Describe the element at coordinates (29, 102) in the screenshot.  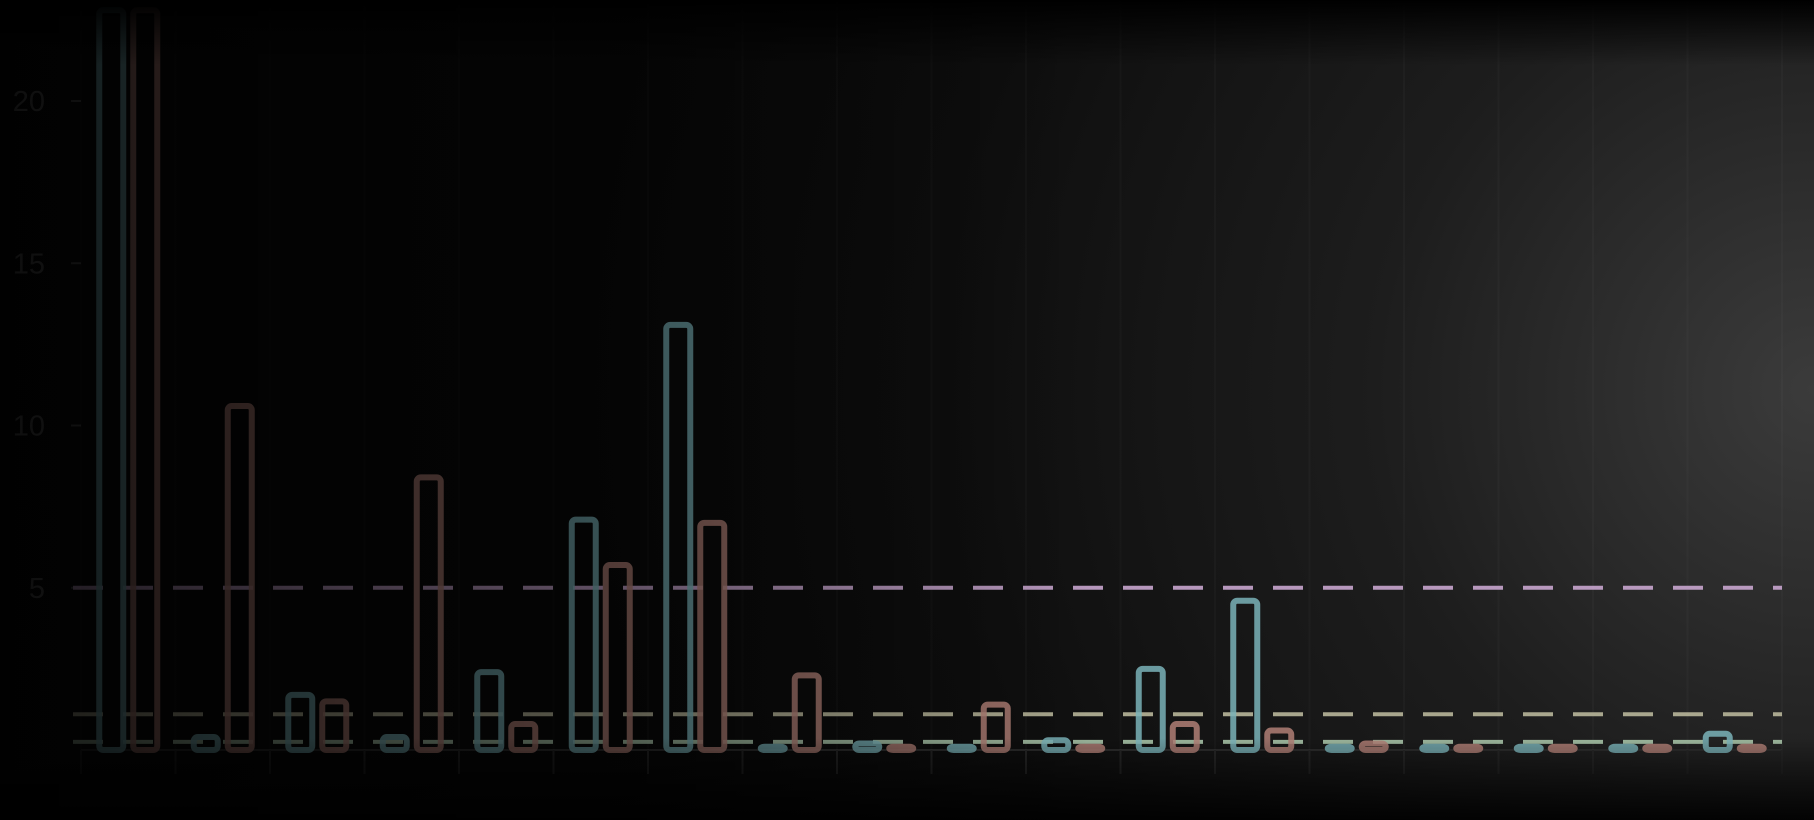
I see `y-tick-label: 20` at that location.